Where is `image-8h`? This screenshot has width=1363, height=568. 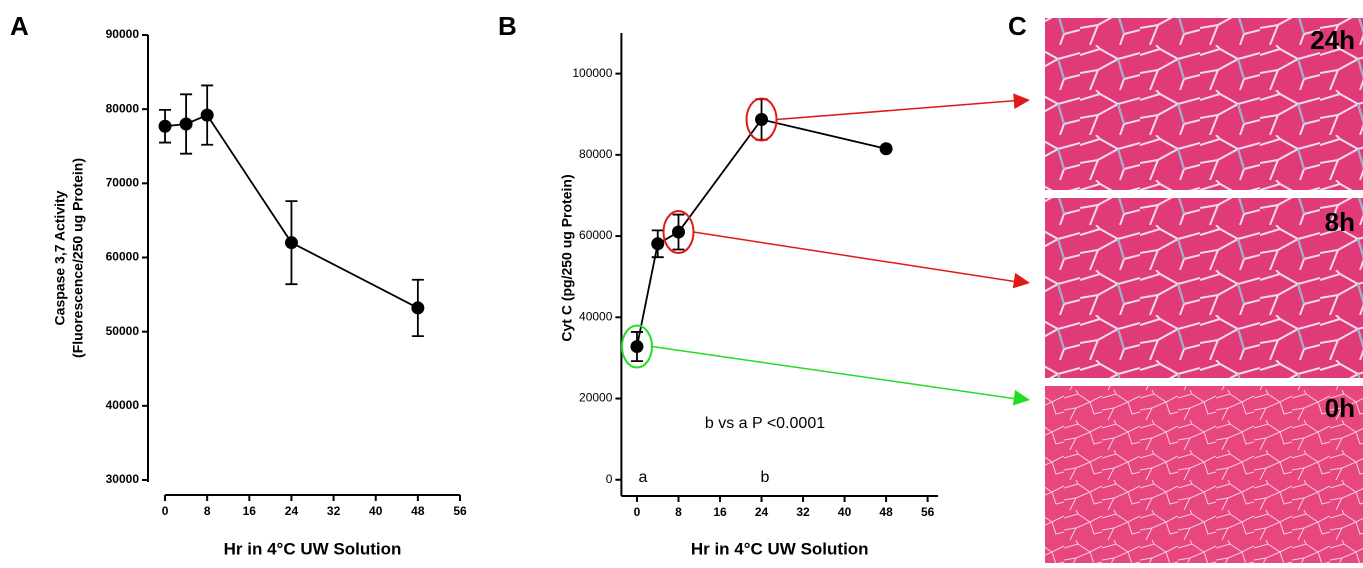
image-8h is located at coordinates (1204, 288).